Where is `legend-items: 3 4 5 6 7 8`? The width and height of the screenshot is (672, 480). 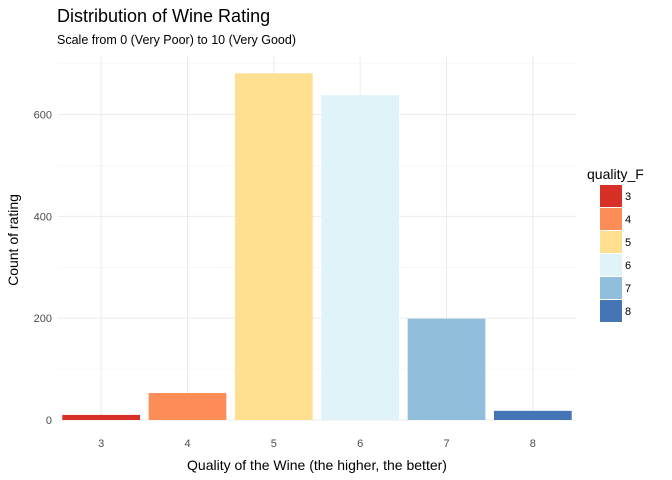
legend-items: 3 4 5 6 7 8 is located at coordinates (615, 253).